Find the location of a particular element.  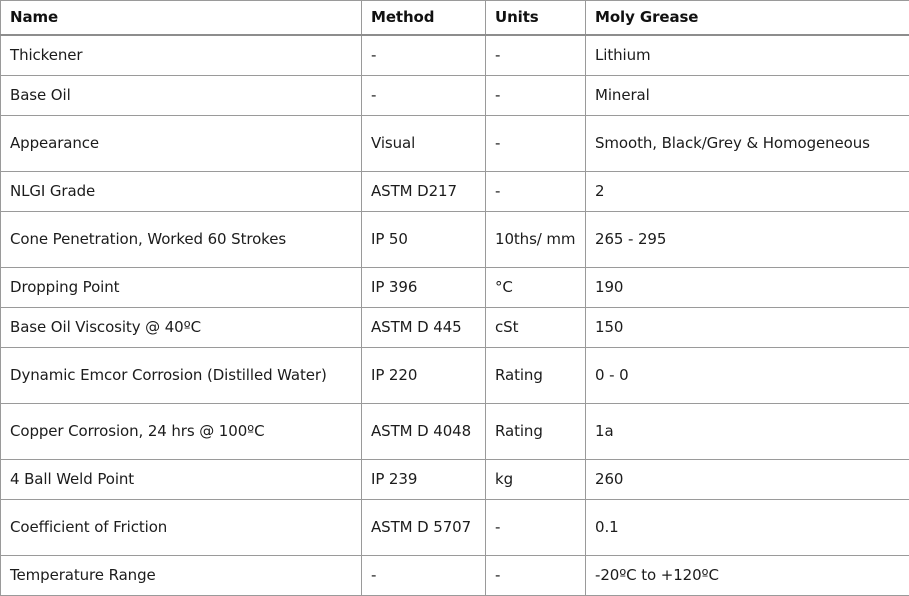

cell-name: Appearance is located at coordinates (181, 144).